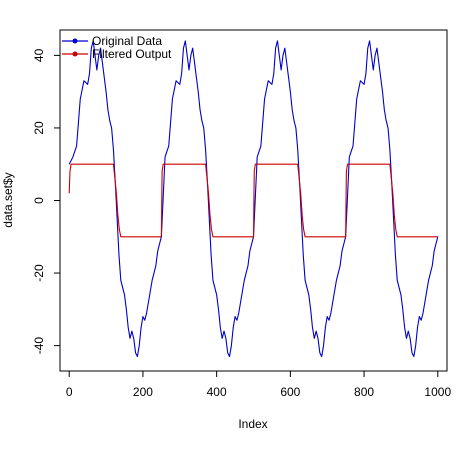 Image resolution: width=462 pixels, height=453 pixels. I want to click on legend: Original Data Filtered Output, so click(117, 47).